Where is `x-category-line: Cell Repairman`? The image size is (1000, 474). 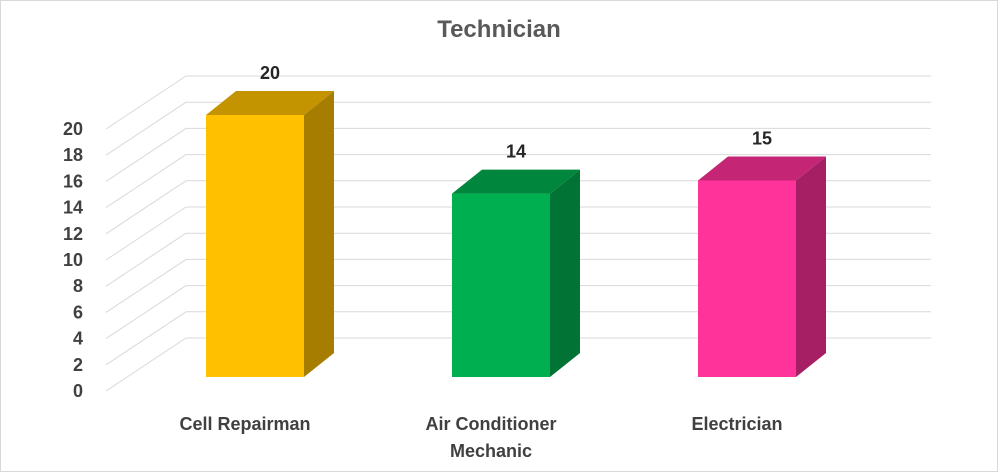 x-category-line: Cell Repairman is located at coordinates (244, 424).